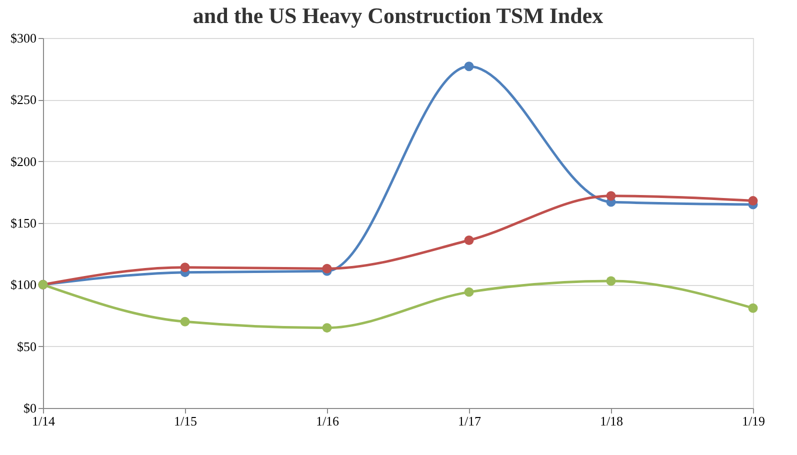 Image resolution: width=797 pixels, height=455 pixels. I want to click on y-tick-label: $250, so click(23, 100).